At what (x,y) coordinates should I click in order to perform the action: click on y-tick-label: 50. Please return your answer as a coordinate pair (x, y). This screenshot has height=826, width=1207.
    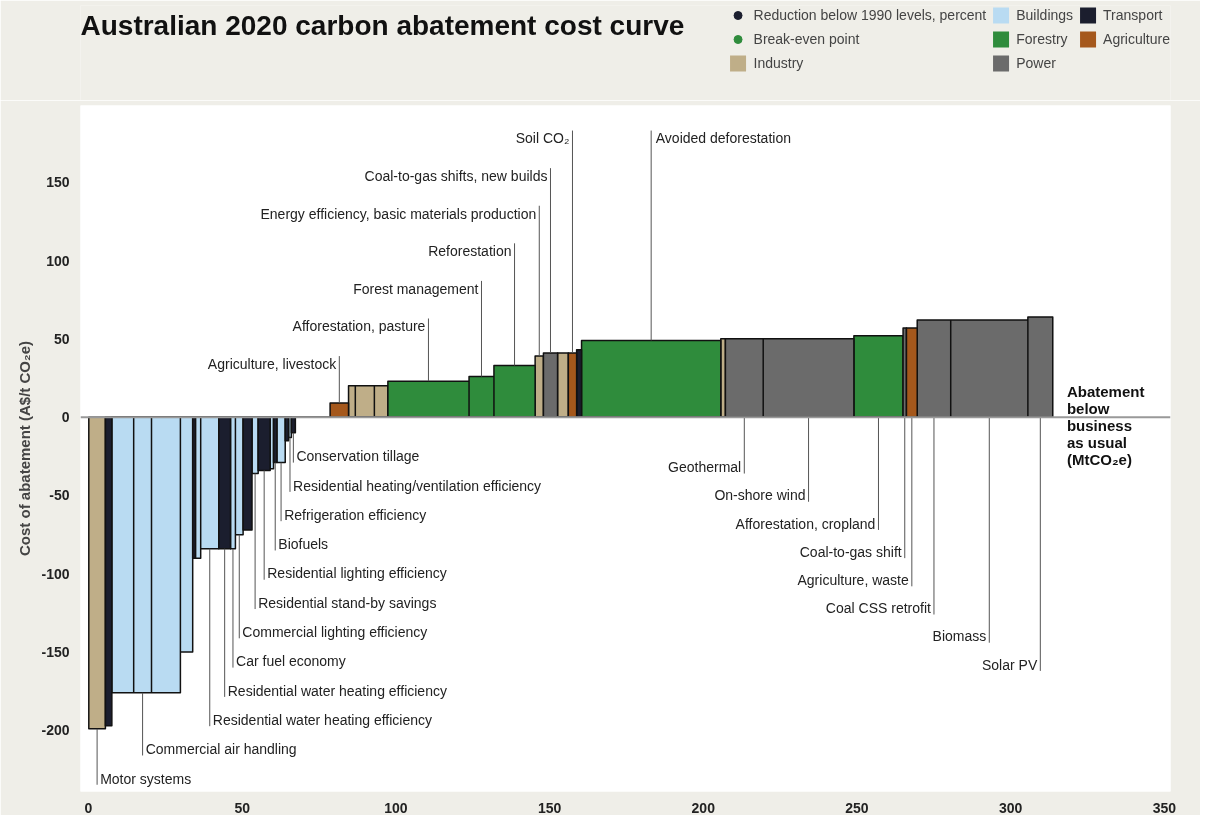
    Looking at the image, I should click on (61, 338).